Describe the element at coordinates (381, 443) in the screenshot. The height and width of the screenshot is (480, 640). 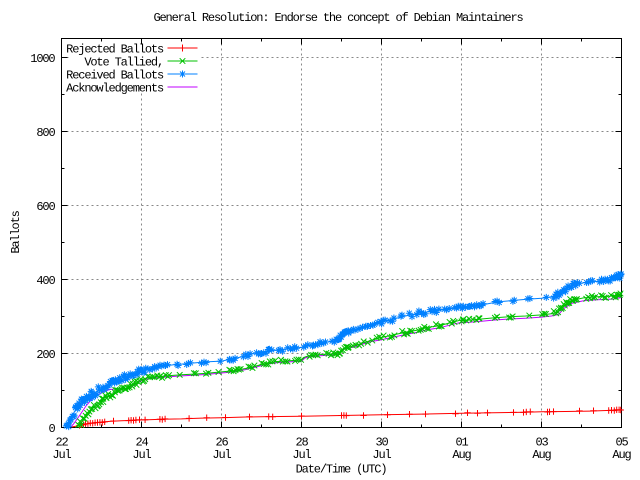
I see `svg-text: 30` at that location.